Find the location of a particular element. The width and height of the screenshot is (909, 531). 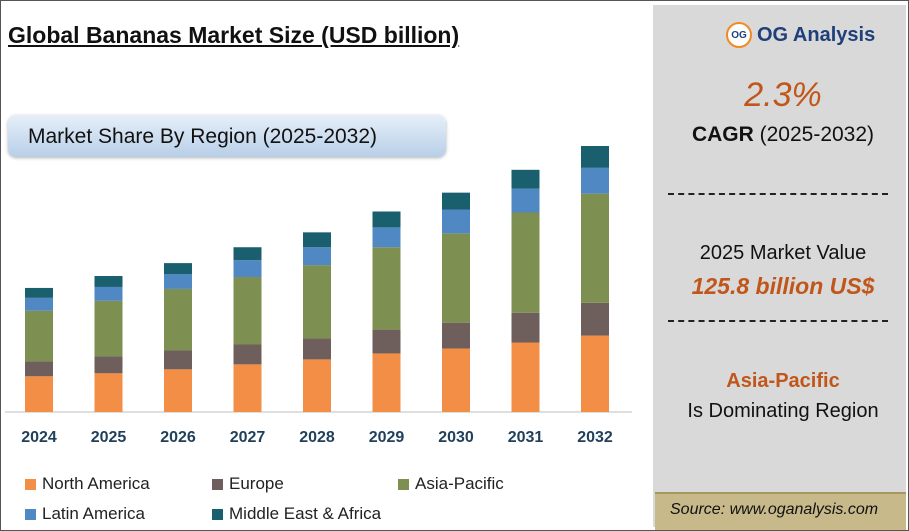

bar-2030-latin-america is located at coordinates (456, 221).